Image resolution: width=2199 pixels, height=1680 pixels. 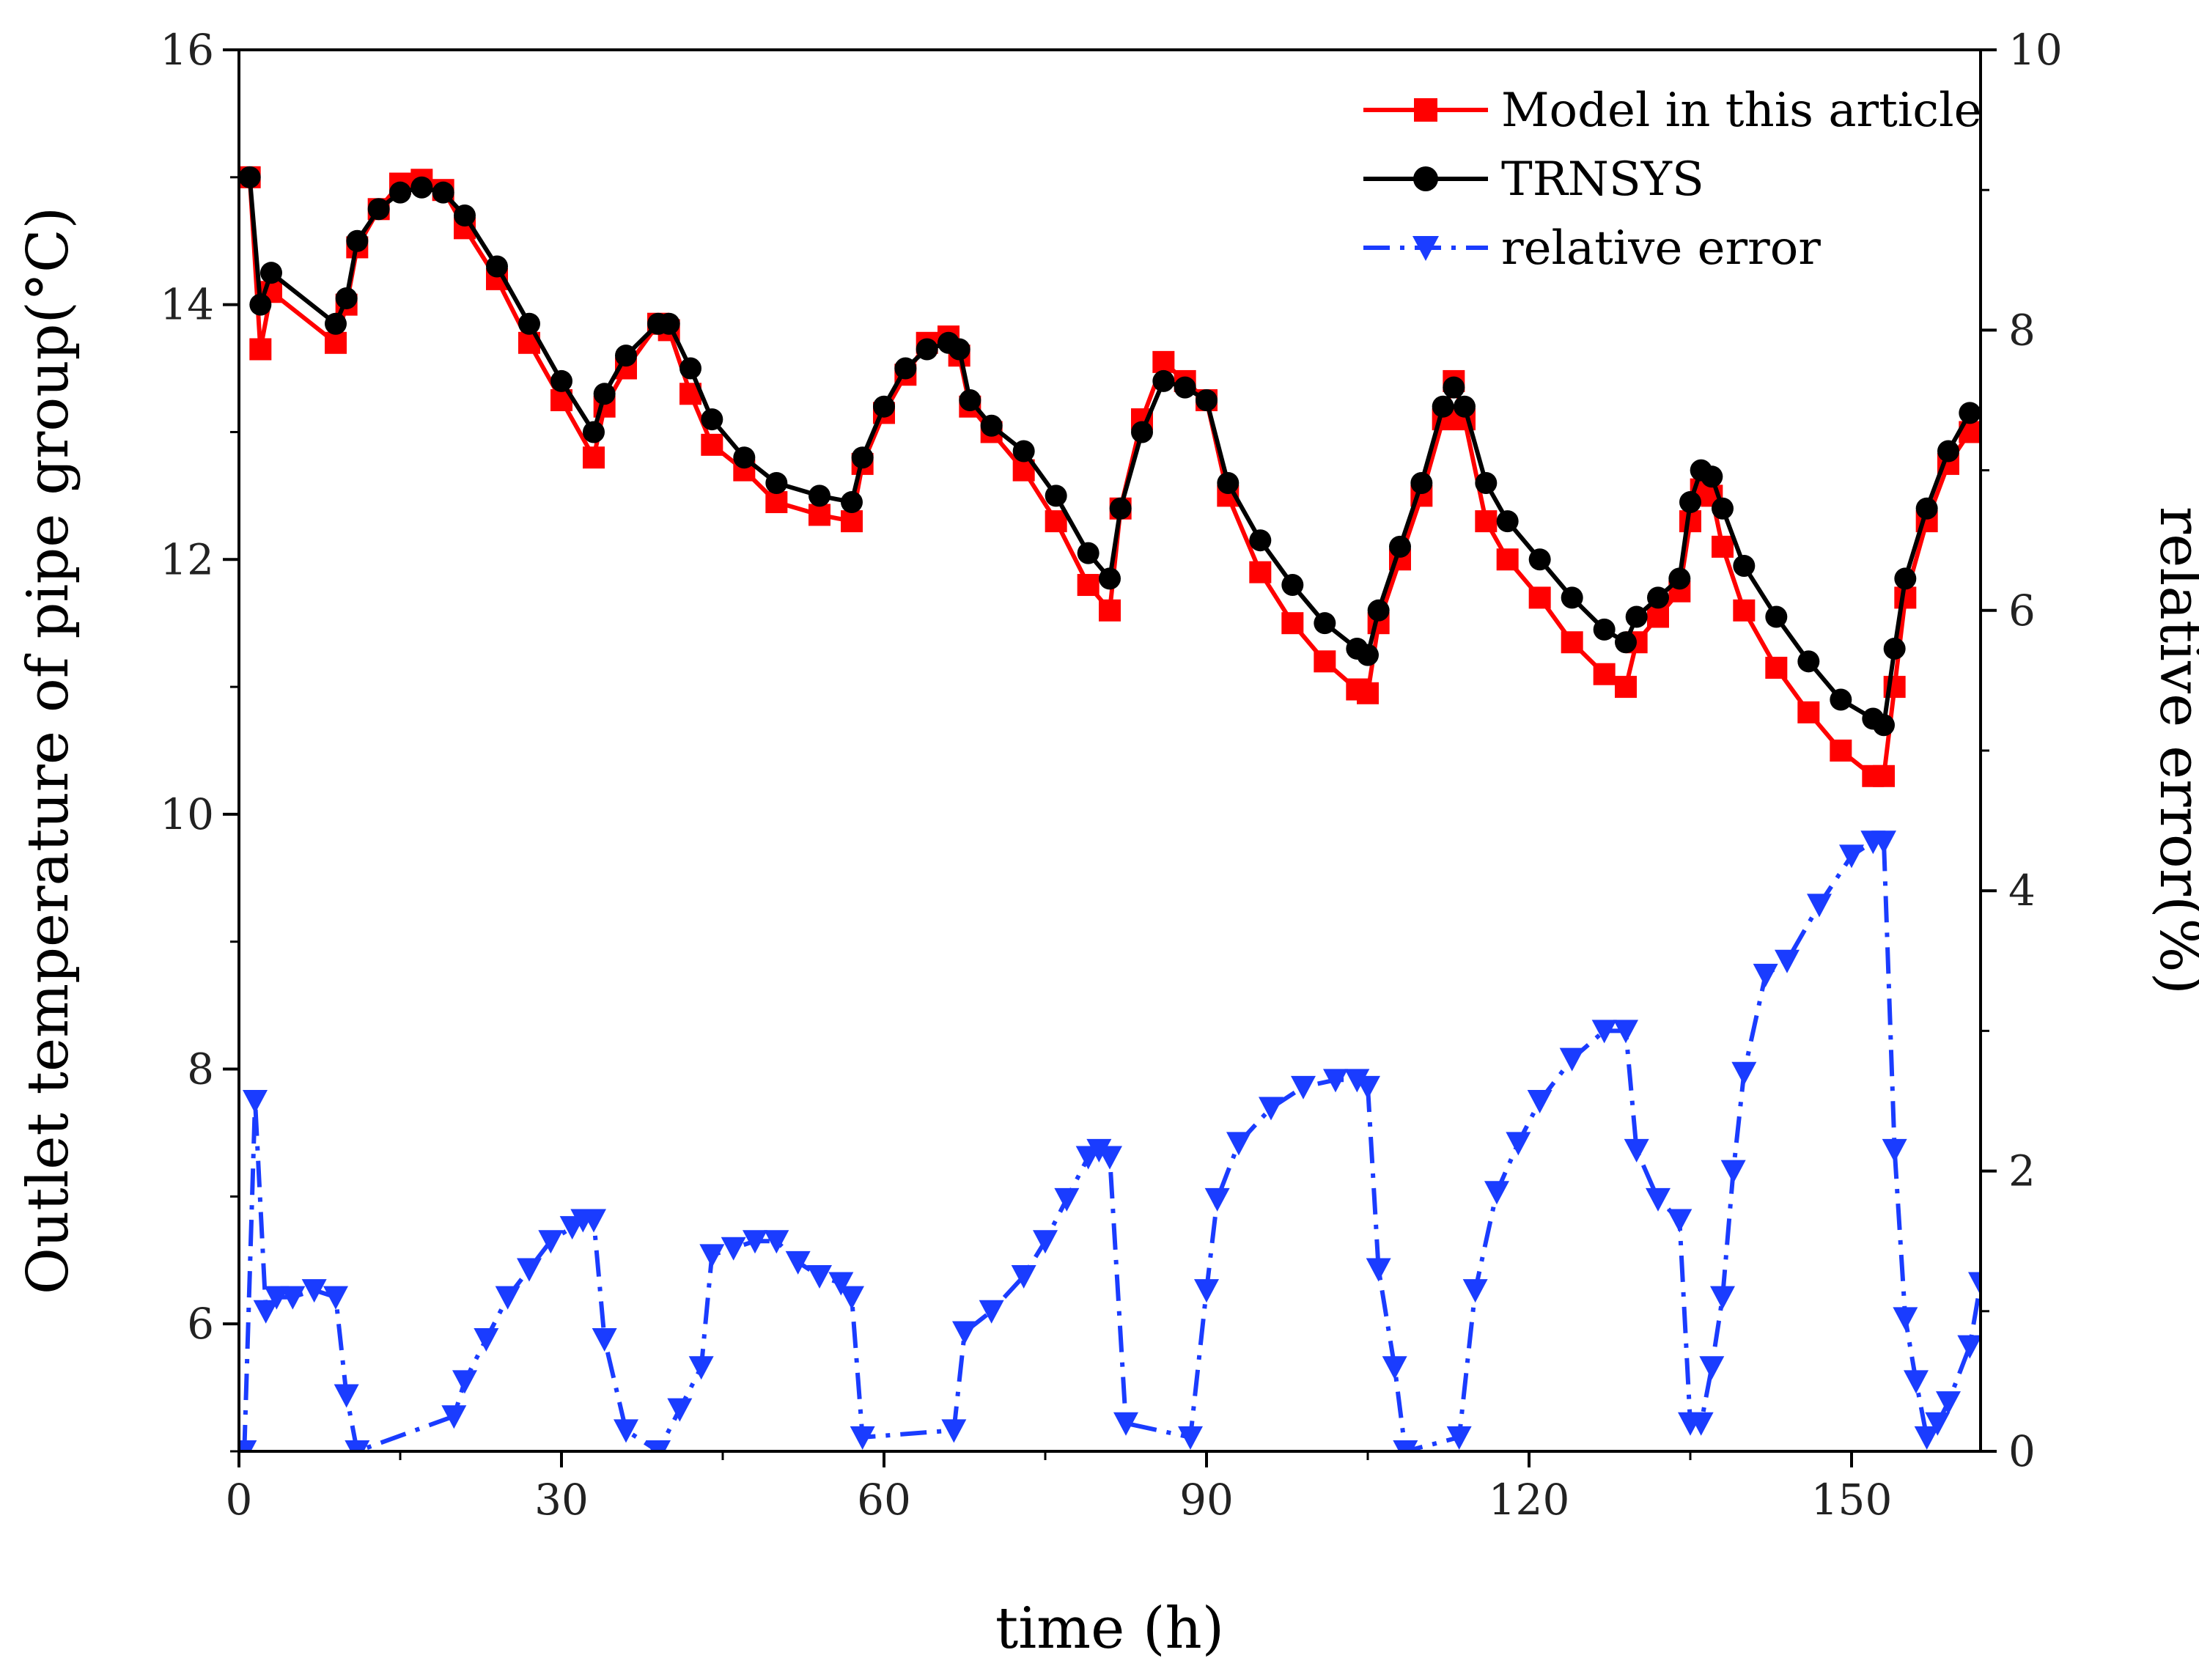 What do you see at coordinates (2022, 1451) in the screenshot?
I see `y2-tick-label: 0` at bounding box center [2022, 1451].